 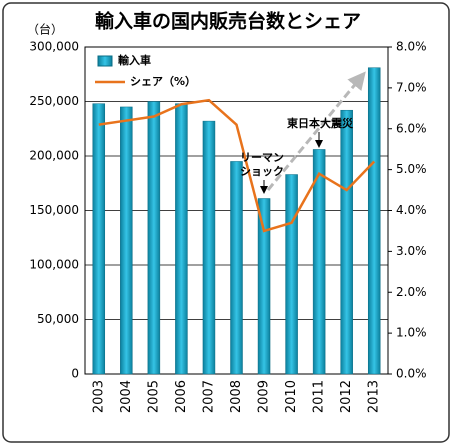 What do you see at coordinates (54, 210) in the screenshot?
I see `y-tick-label: 150,000` at bounding box center [54, 210].